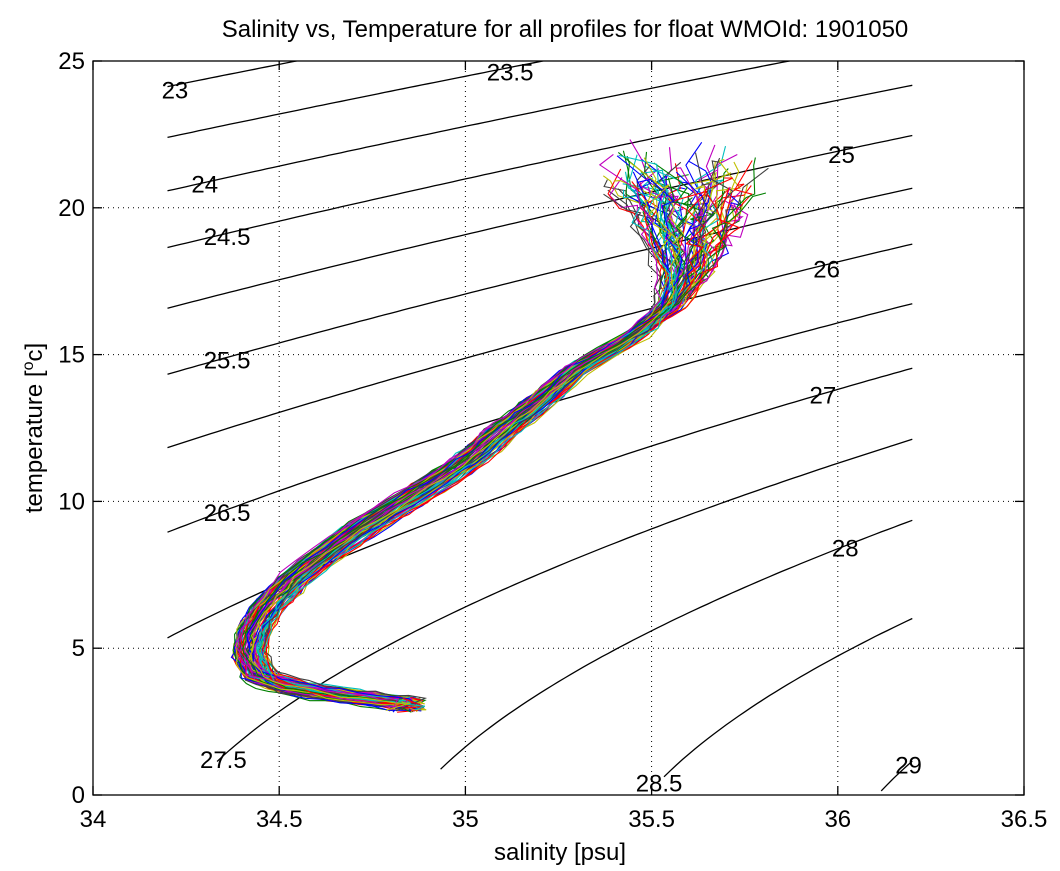 The height and width of the screenshot is (871, 1060). Describe the element at coordinates (71, 208) in the screenshot. I see `y-tick-label: 20` at that location.